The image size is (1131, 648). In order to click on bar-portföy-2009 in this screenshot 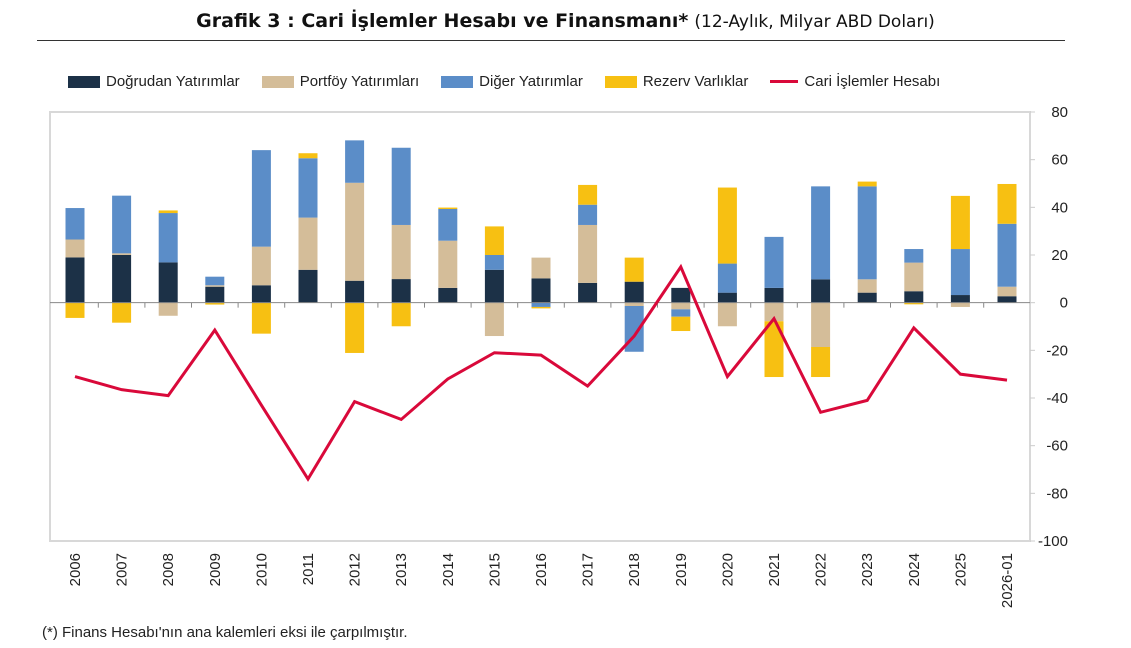, I will do `click(215, 286)`.